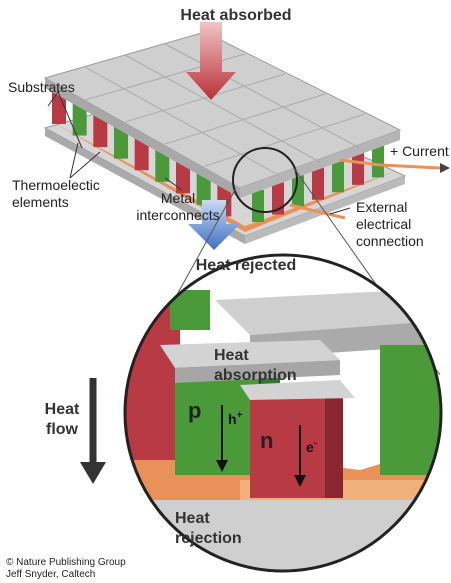 Image resolution: width=451 pixels, height=583 pixels. I want to click on charge: +, so click(240, 415).